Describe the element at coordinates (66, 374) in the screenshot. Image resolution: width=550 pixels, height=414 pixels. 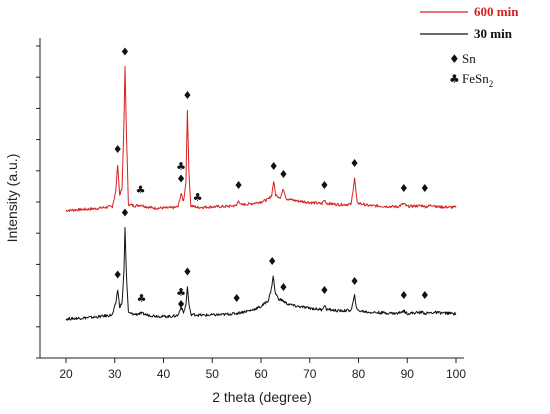
I see `x-tick-label: 20` at that location.